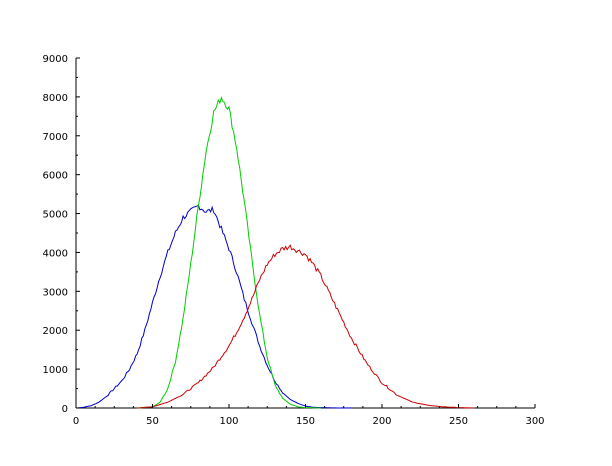  What do you see at coordinates (55, 137) in the screenshot?
I see `y-tick-label: 7000` at bounding box center [55, 137].